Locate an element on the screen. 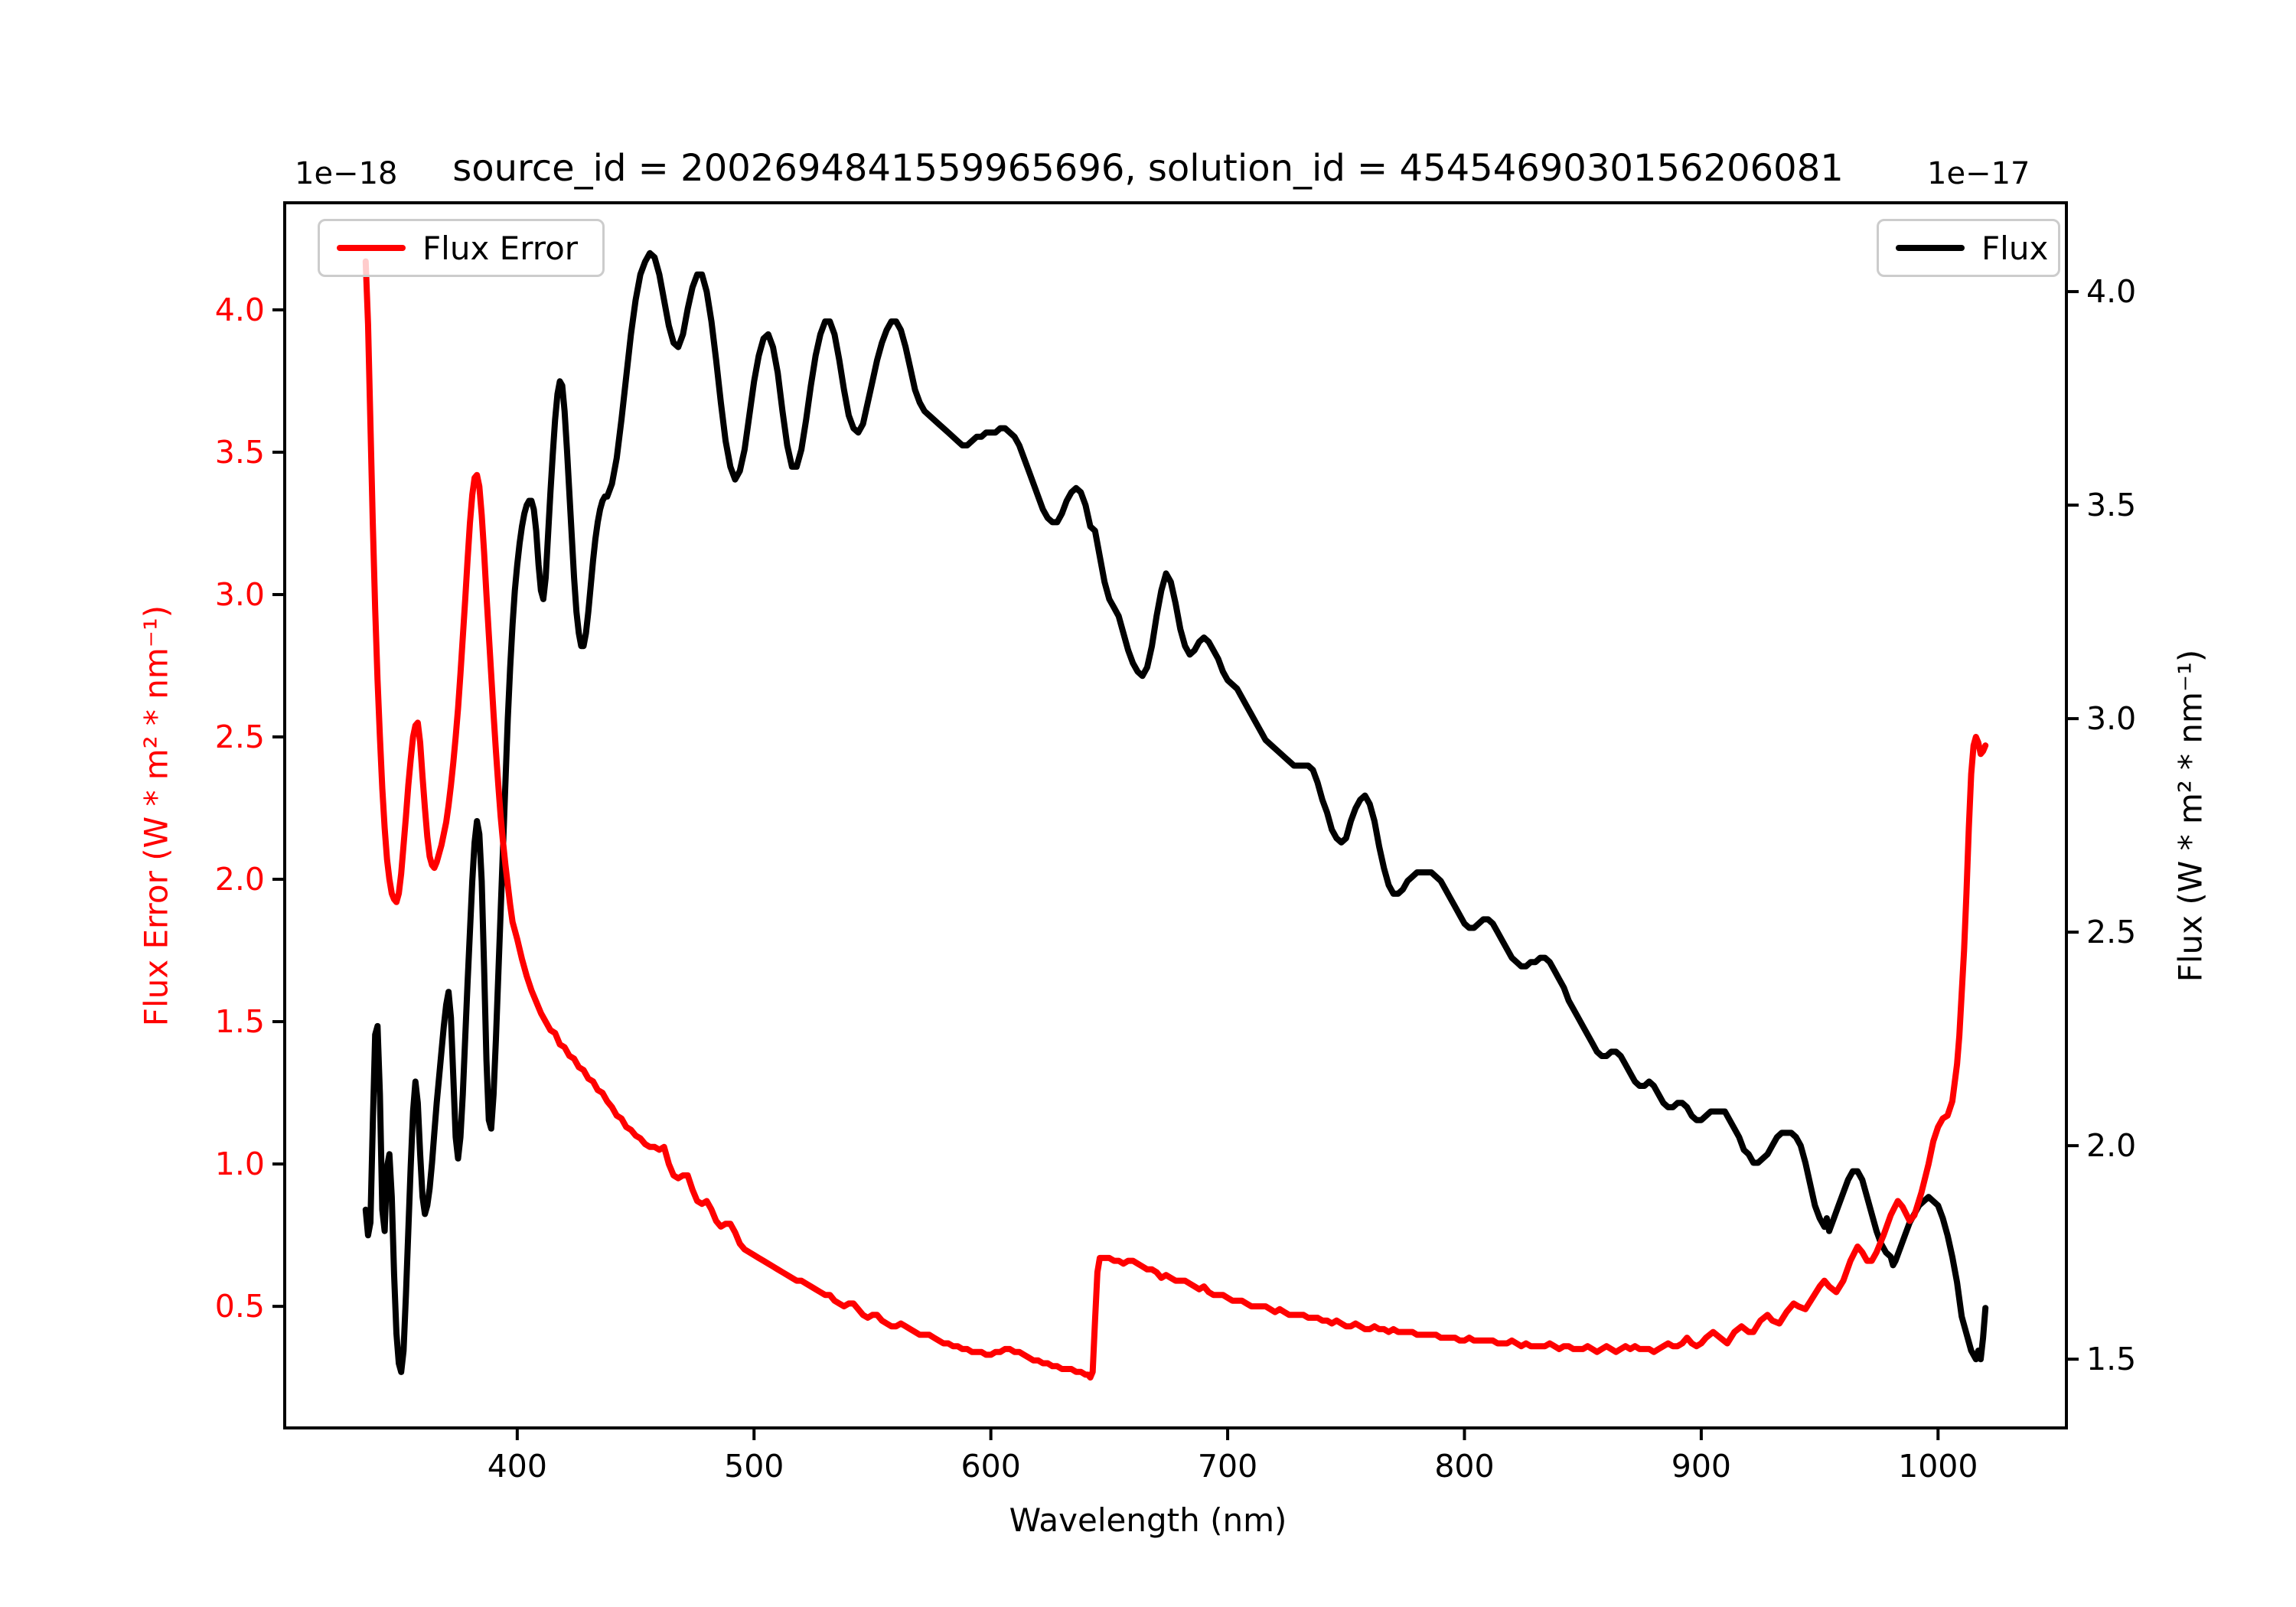 The width and height of the screenshot is (2296, 1607). flux-error-legend-line-icon is located at coordinates (371, 248).